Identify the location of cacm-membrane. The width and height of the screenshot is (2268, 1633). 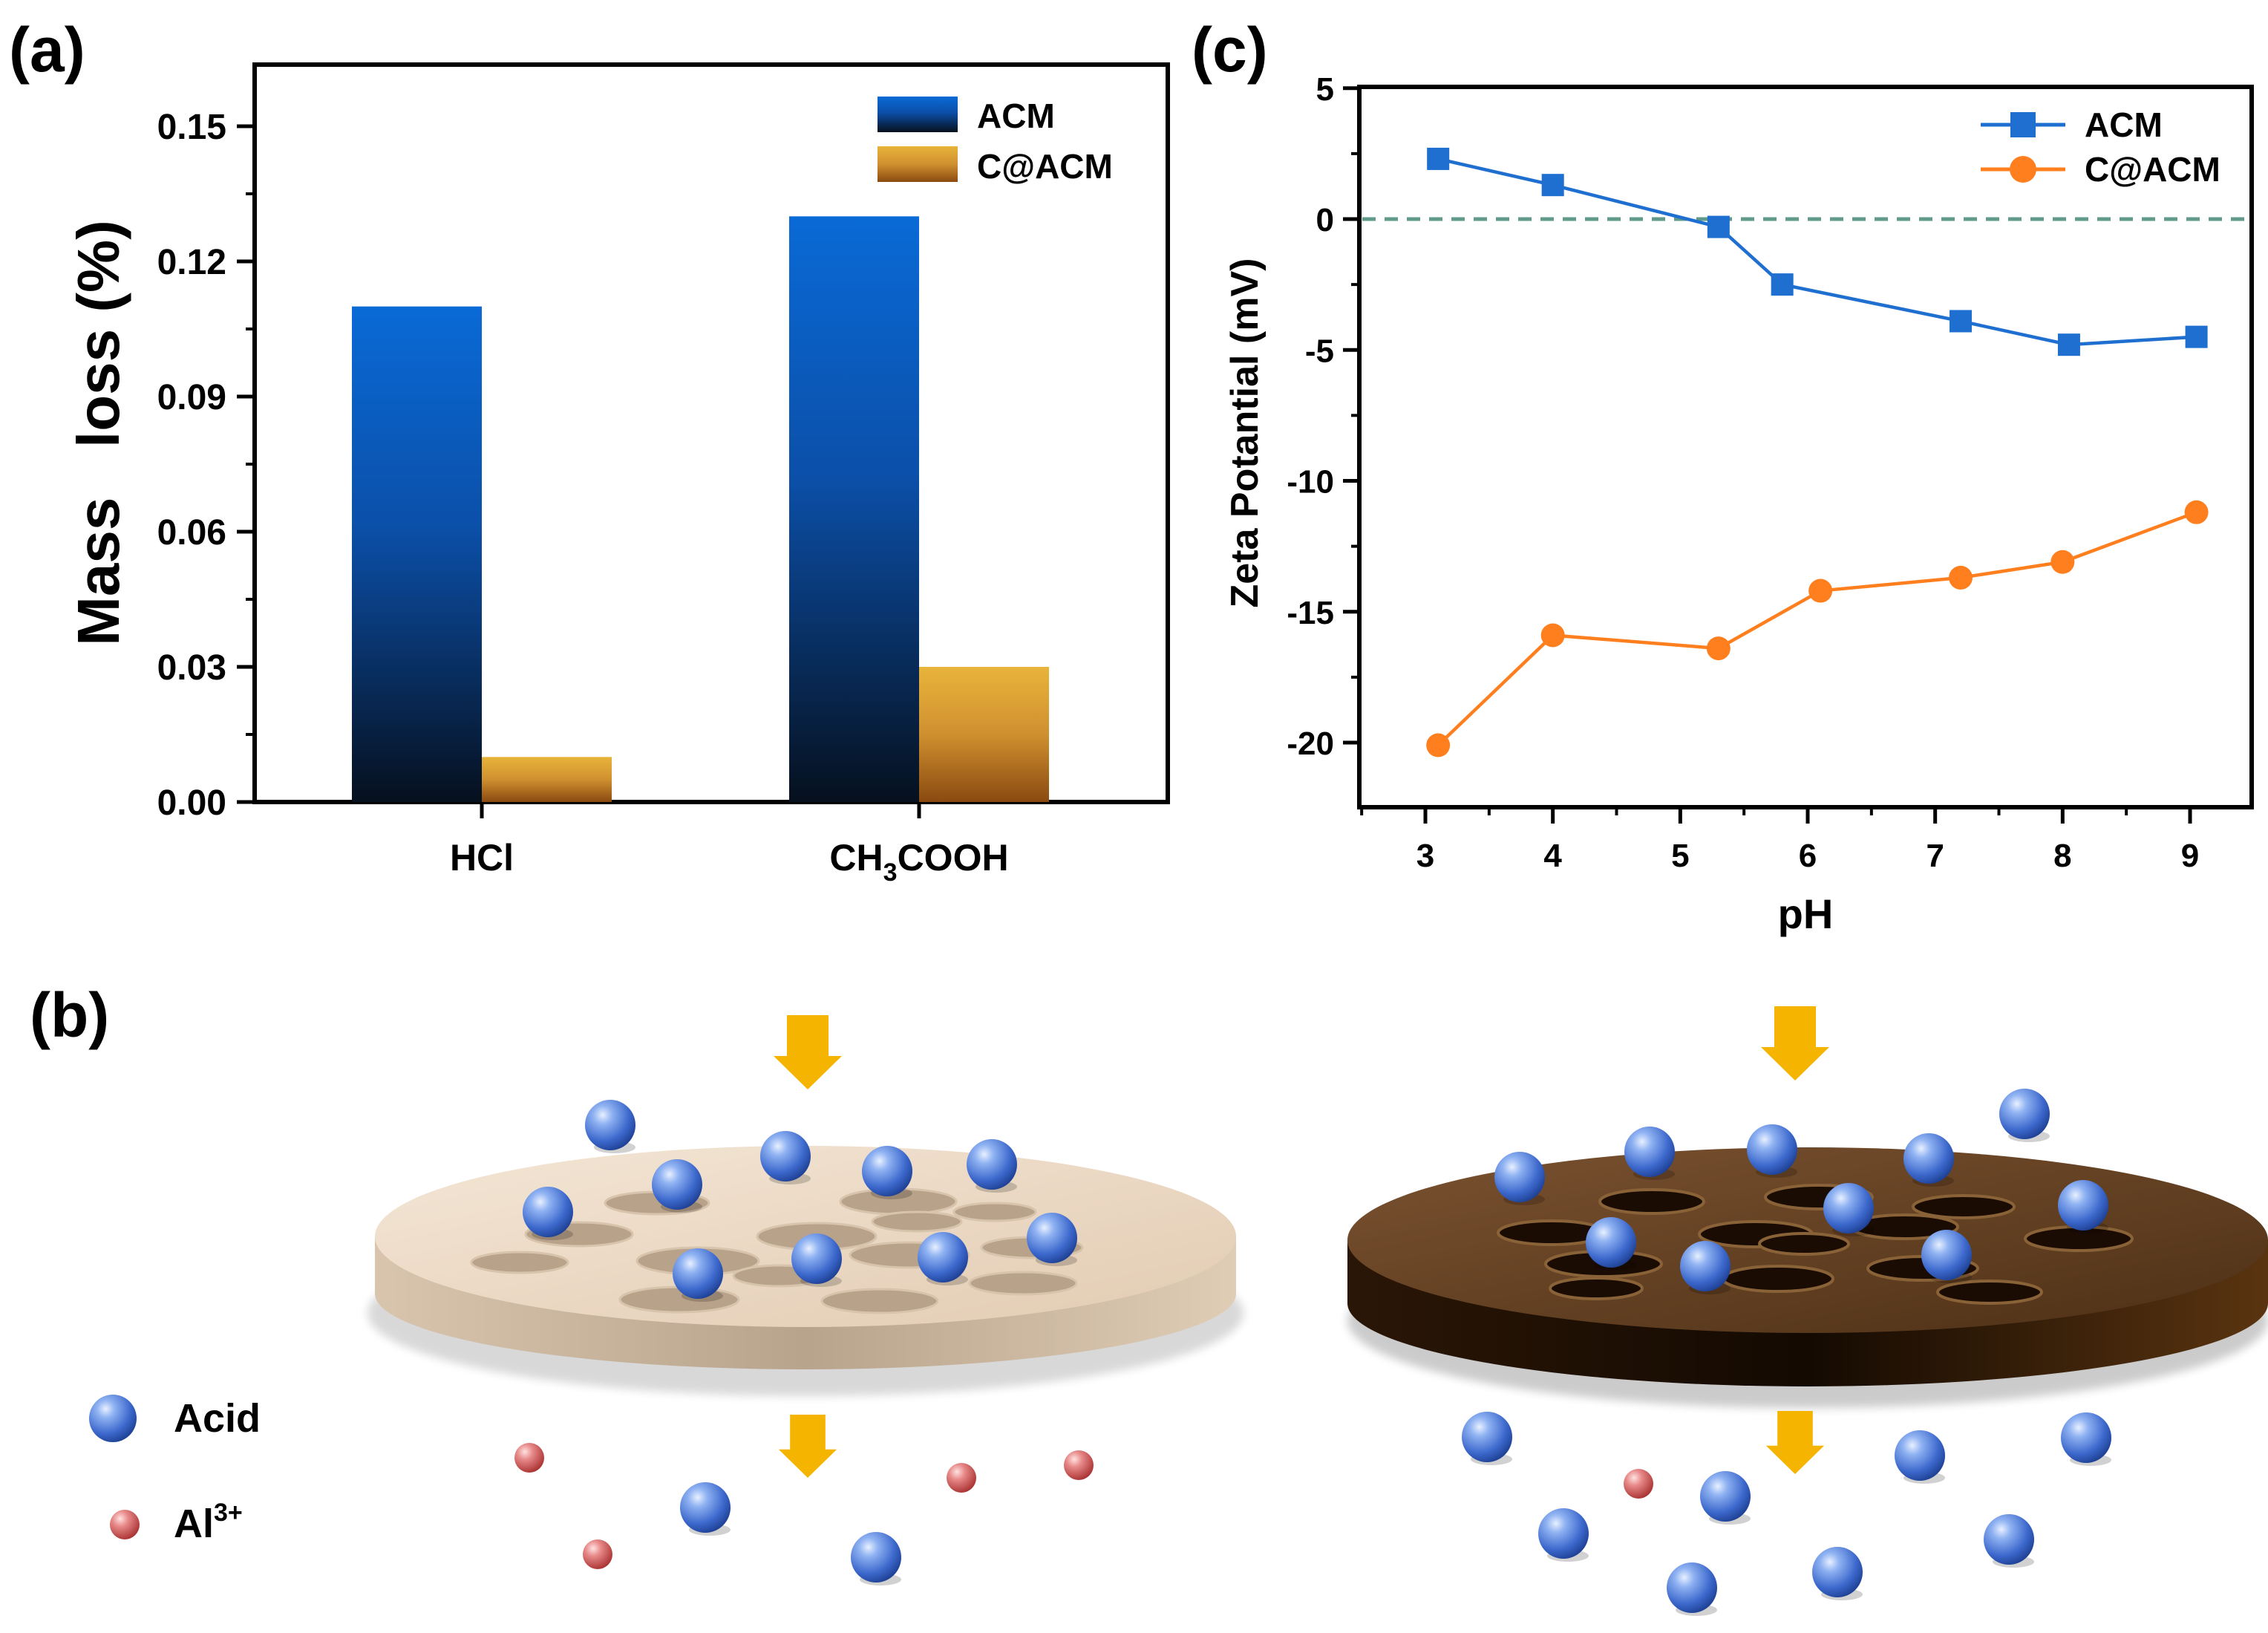
(1807, 1277).